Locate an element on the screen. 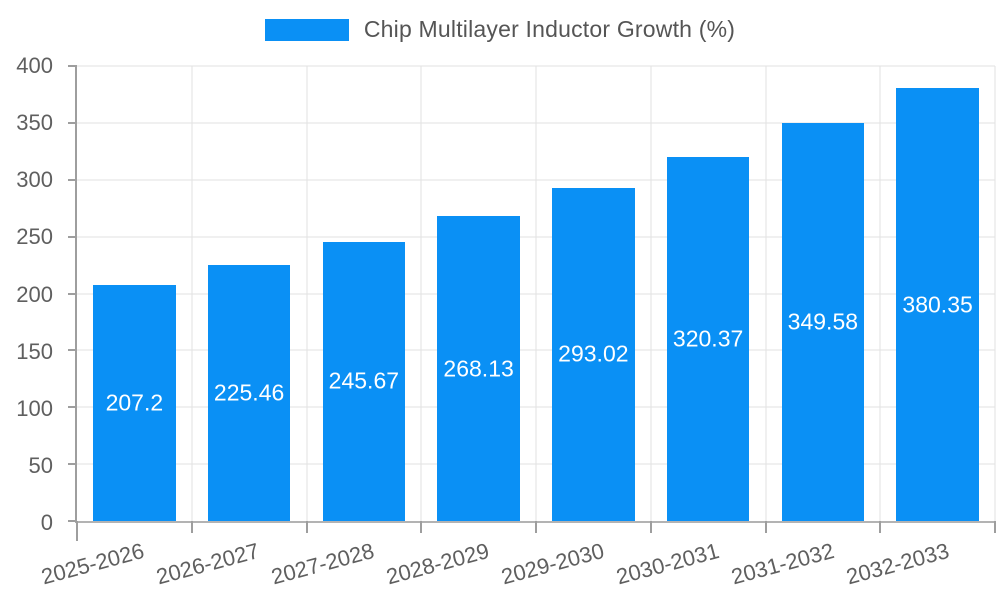  bar-slot: 293.02 is located at coordinates (593, 293).